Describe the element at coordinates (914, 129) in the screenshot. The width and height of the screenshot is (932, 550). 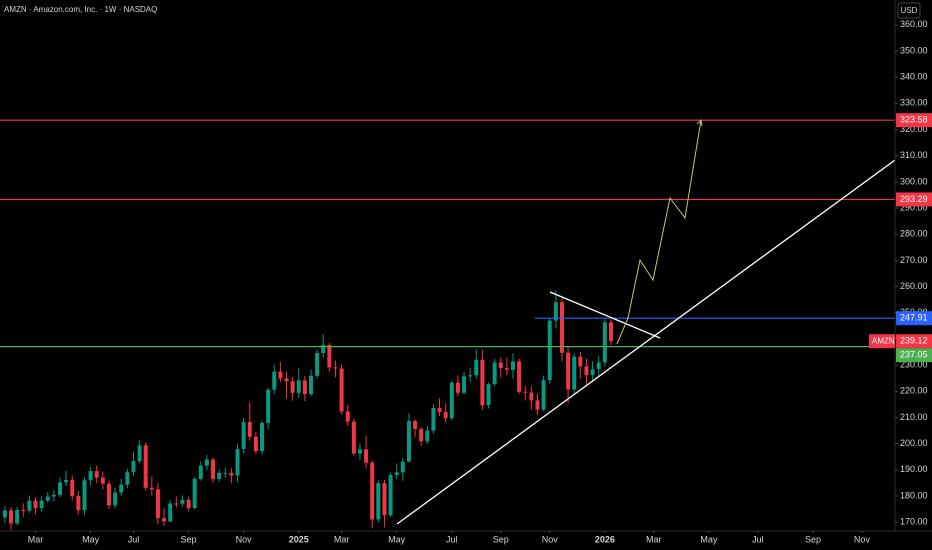
I see `y-tick-label: 320.00` at that location.